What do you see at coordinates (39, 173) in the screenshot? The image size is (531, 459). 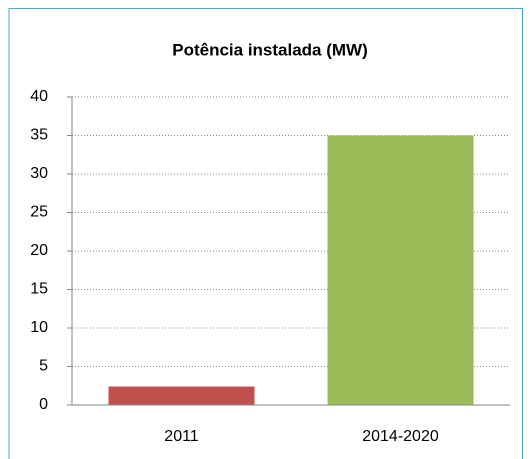 I see `y-tick-label: 30` at bounding box center [39, 173].